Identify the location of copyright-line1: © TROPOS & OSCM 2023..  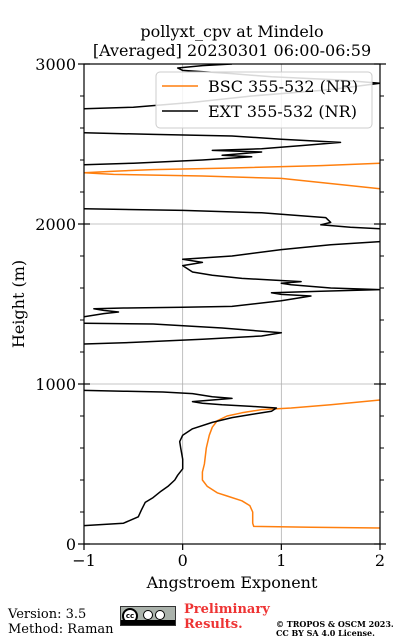
(335, 624).